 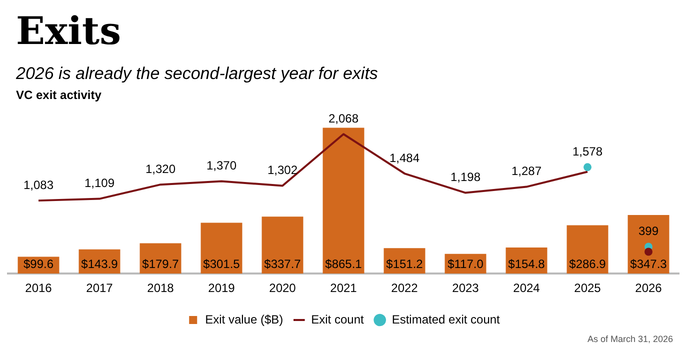 I want to click on data-label: $154.8, so click(x=527, y=263).